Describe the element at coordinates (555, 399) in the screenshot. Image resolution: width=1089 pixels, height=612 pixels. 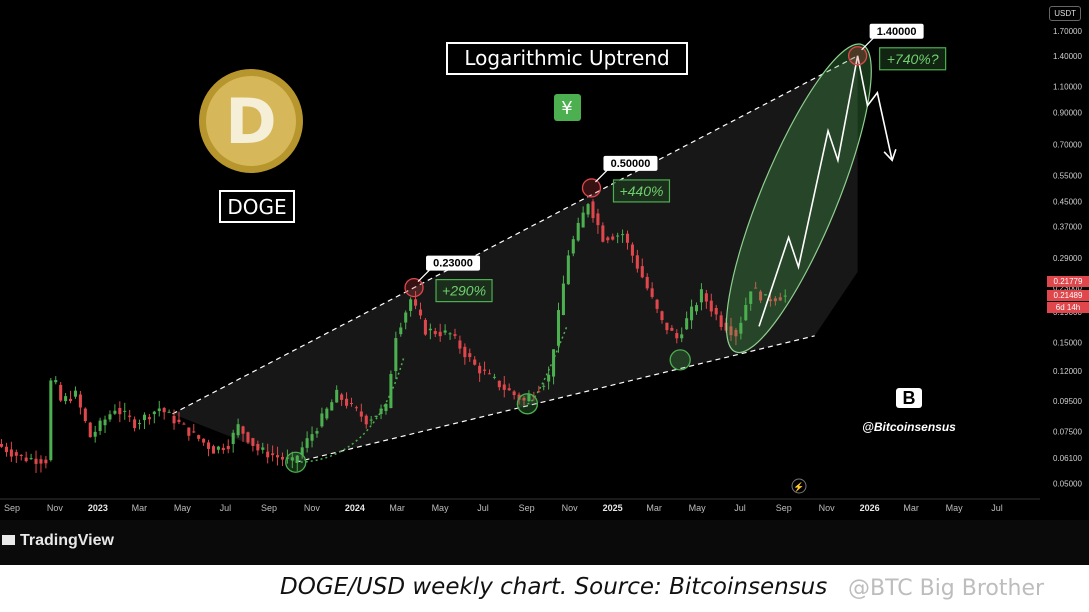
I see `lower-trendline` at that location.